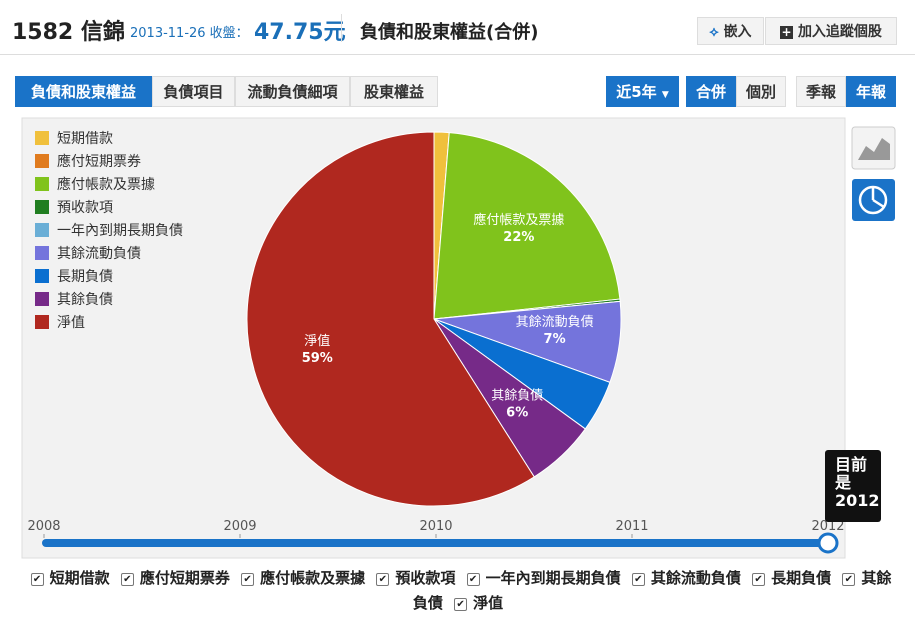  Describe the element at coordinates (83, 91) in the screenshot. I see `tab: 負債和股東權益` at that location.